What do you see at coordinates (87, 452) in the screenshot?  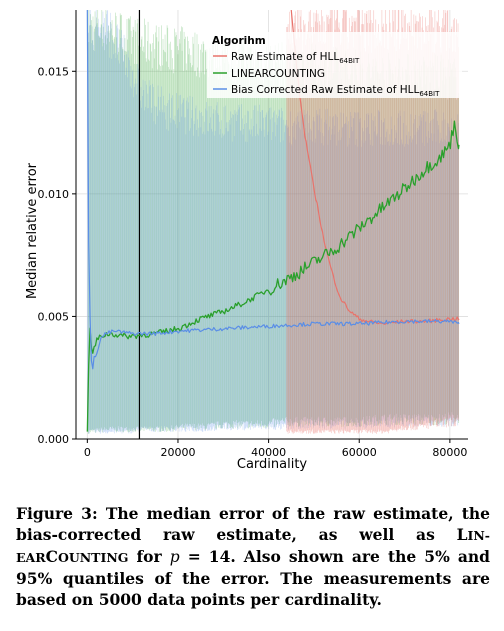 I see `x-tick-label-0: 0` at bounding box center [87, 452].